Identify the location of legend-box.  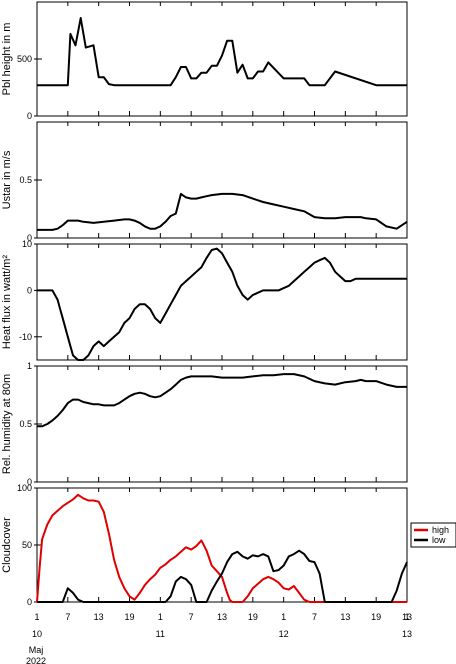
(433, 535).